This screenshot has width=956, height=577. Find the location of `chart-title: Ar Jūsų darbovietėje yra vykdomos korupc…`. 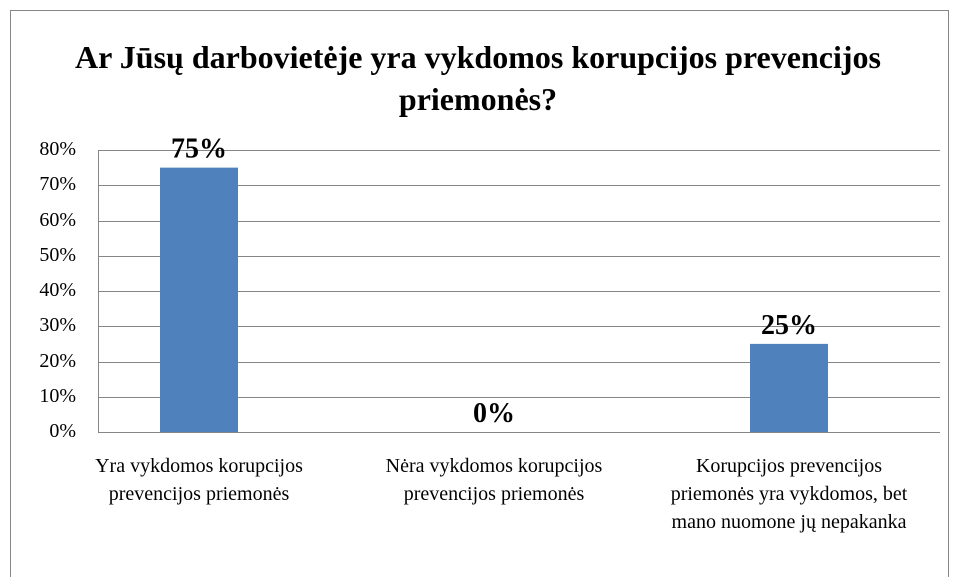

chart-title: Ar Jūsų darbovietėje yra vykdomos korupc… is located at coordinates (478, 78).